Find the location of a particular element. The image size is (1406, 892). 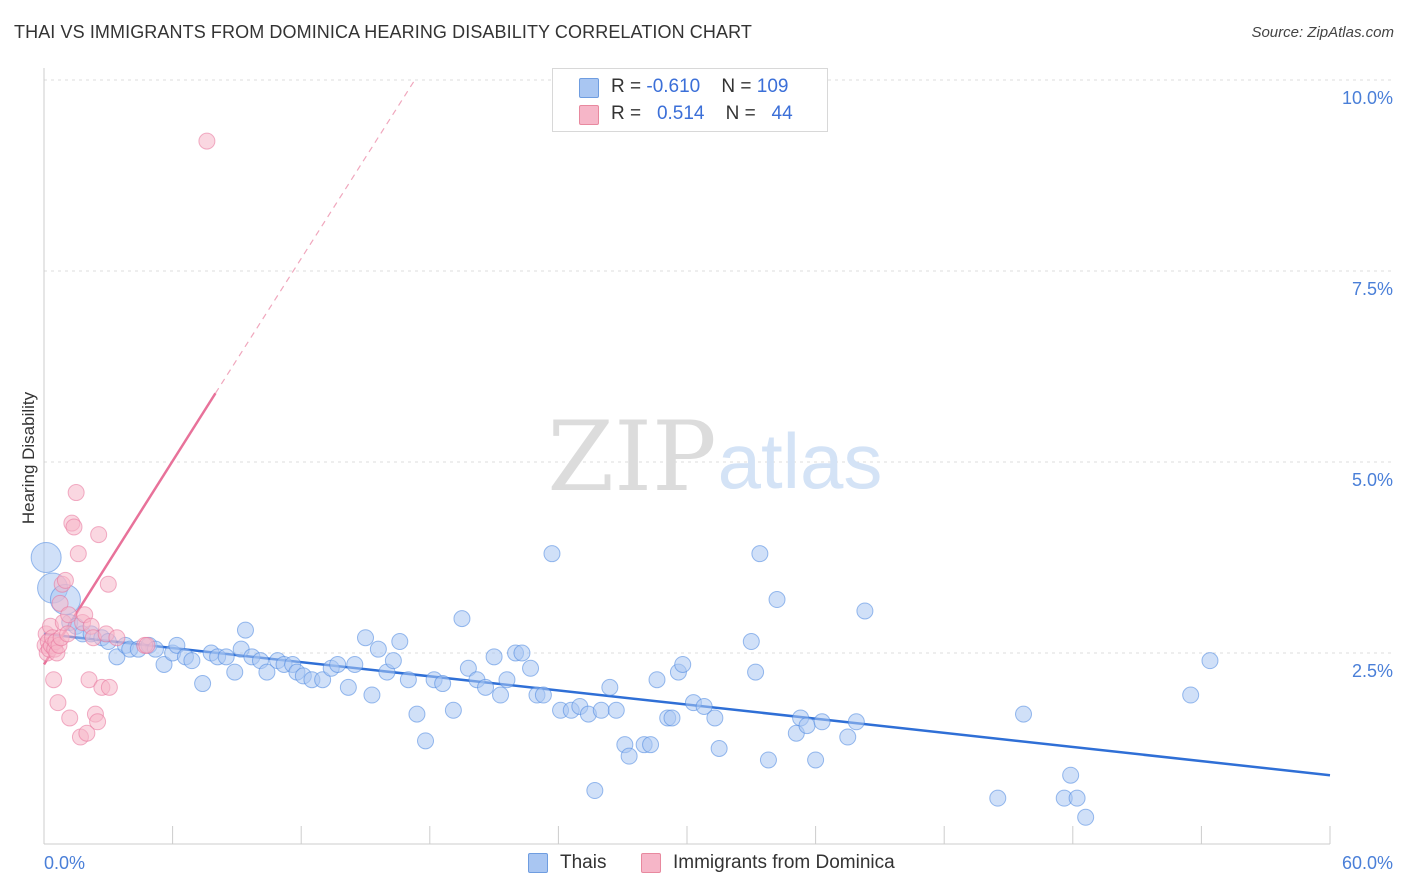

legend-label-dominica: Immigrants from Dominica is located at coordinates (784, 862).